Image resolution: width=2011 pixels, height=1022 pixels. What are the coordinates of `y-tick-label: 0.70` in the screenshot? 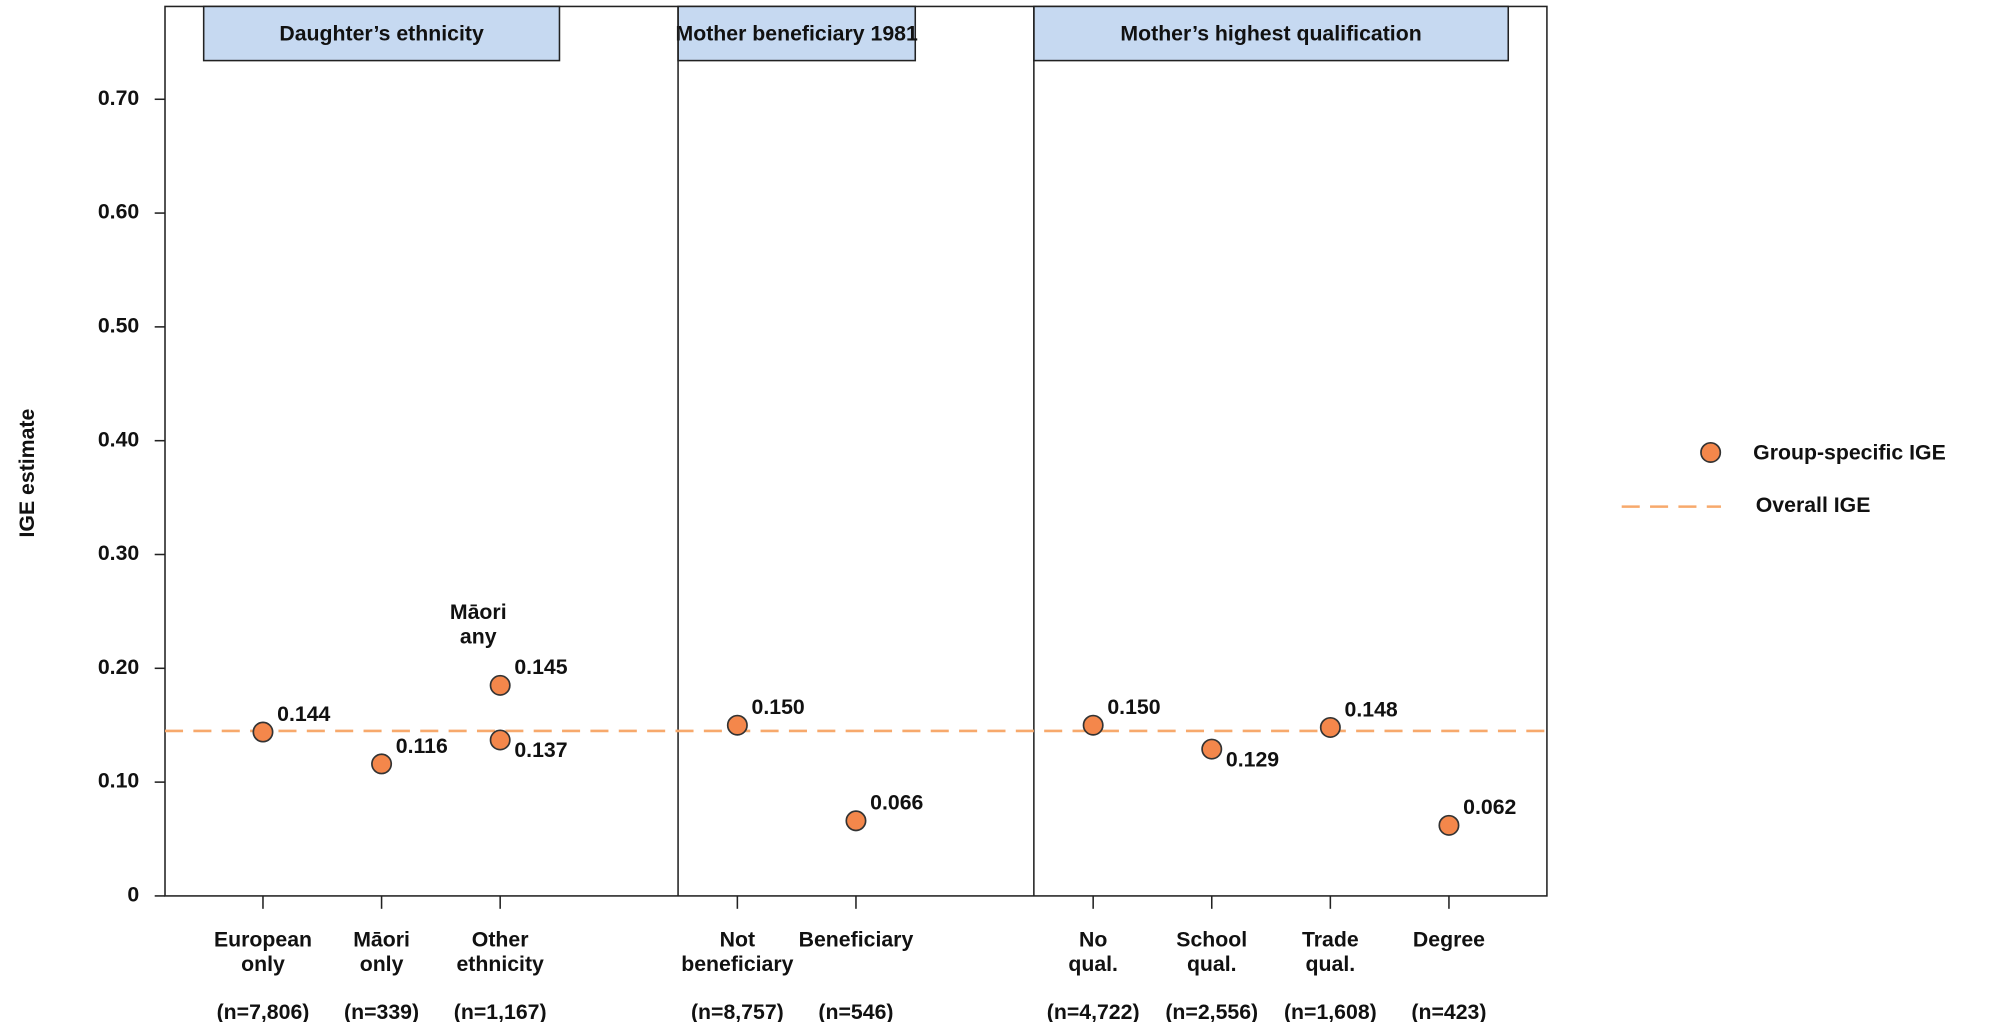 It's located at (118, 98).